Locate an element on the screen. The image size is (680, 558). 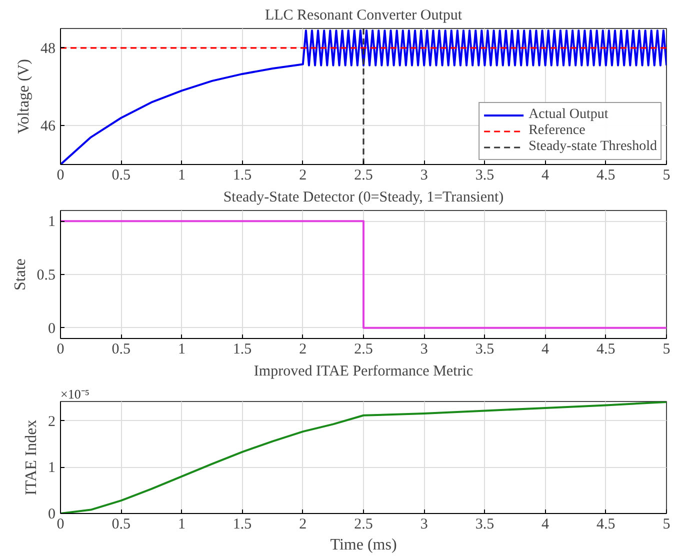
chart-title: Improved ITAE Performance Metric is located at coordinates (364, 372).